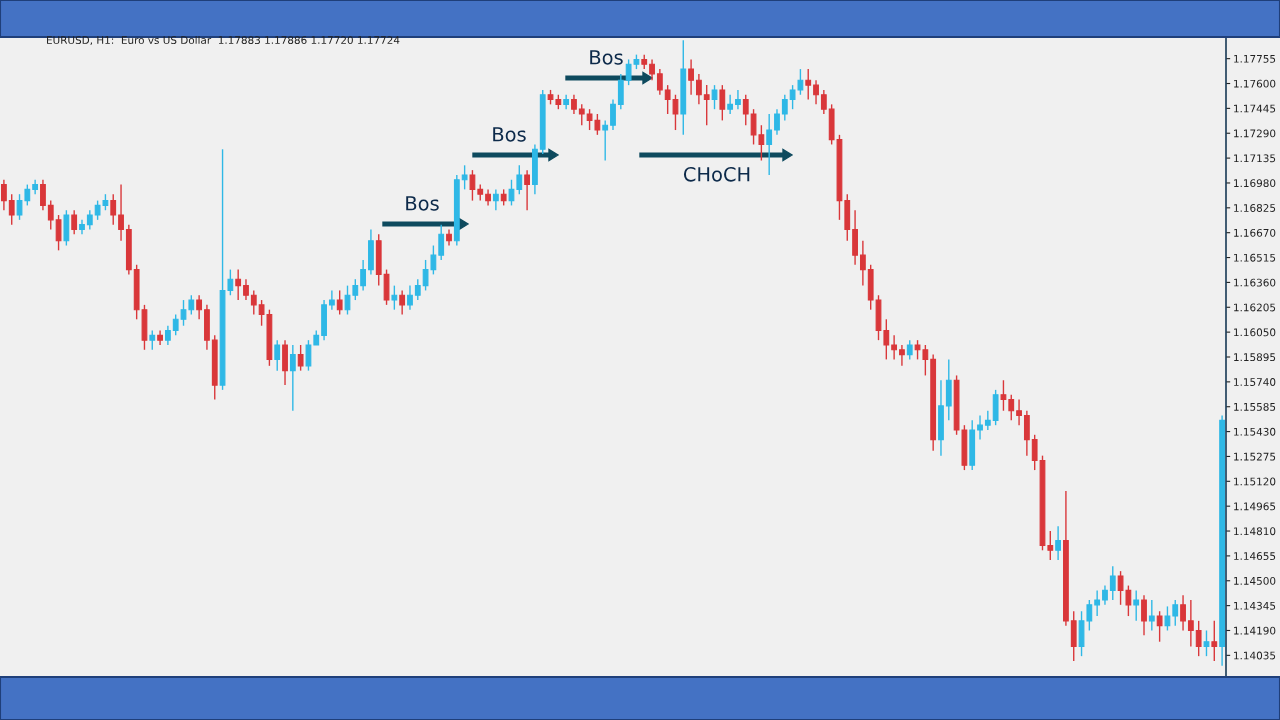  Describe the element at coordinates (1255, 332) in the screenshot. I see `y-tick-label: 1.16050` at that location.